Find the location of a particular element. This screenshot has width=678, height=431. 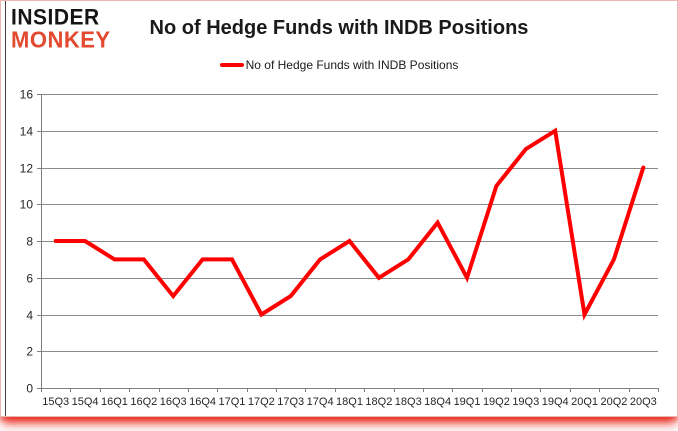

x-tick-label: 18Q2 is located at coordinates (378, 402).